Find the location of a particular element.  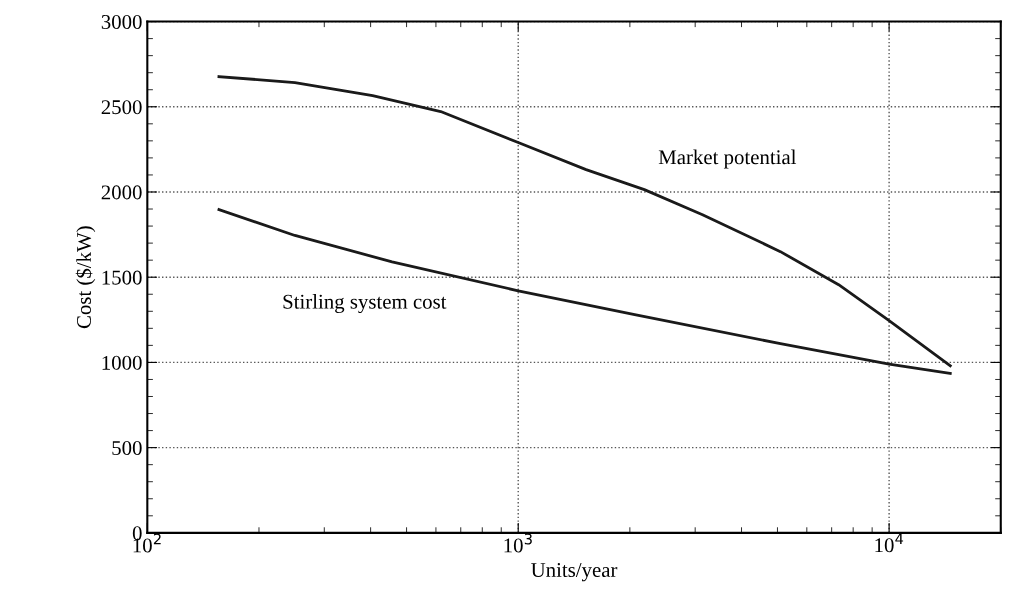

series-label: Market potential is located at coordinates (727, 159).